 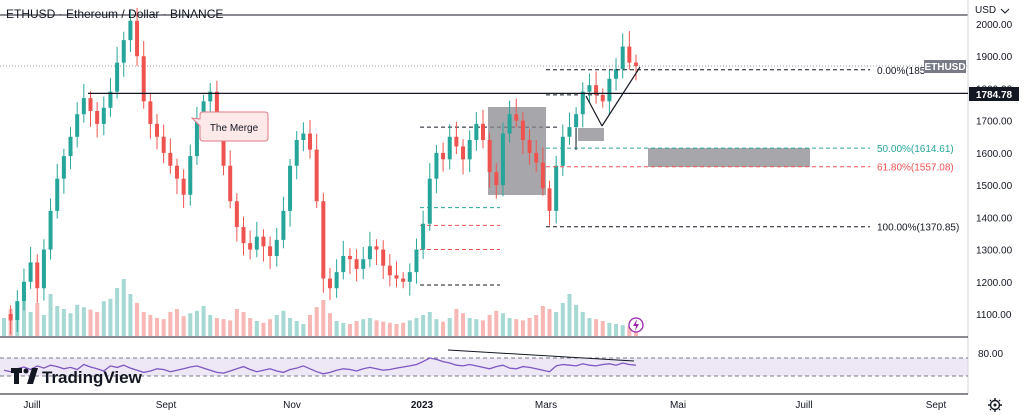 What do you see at coordinates (292, 405) in the screenshot?
I see `x-tick-label: Nov` at bounding box center [292, 405].